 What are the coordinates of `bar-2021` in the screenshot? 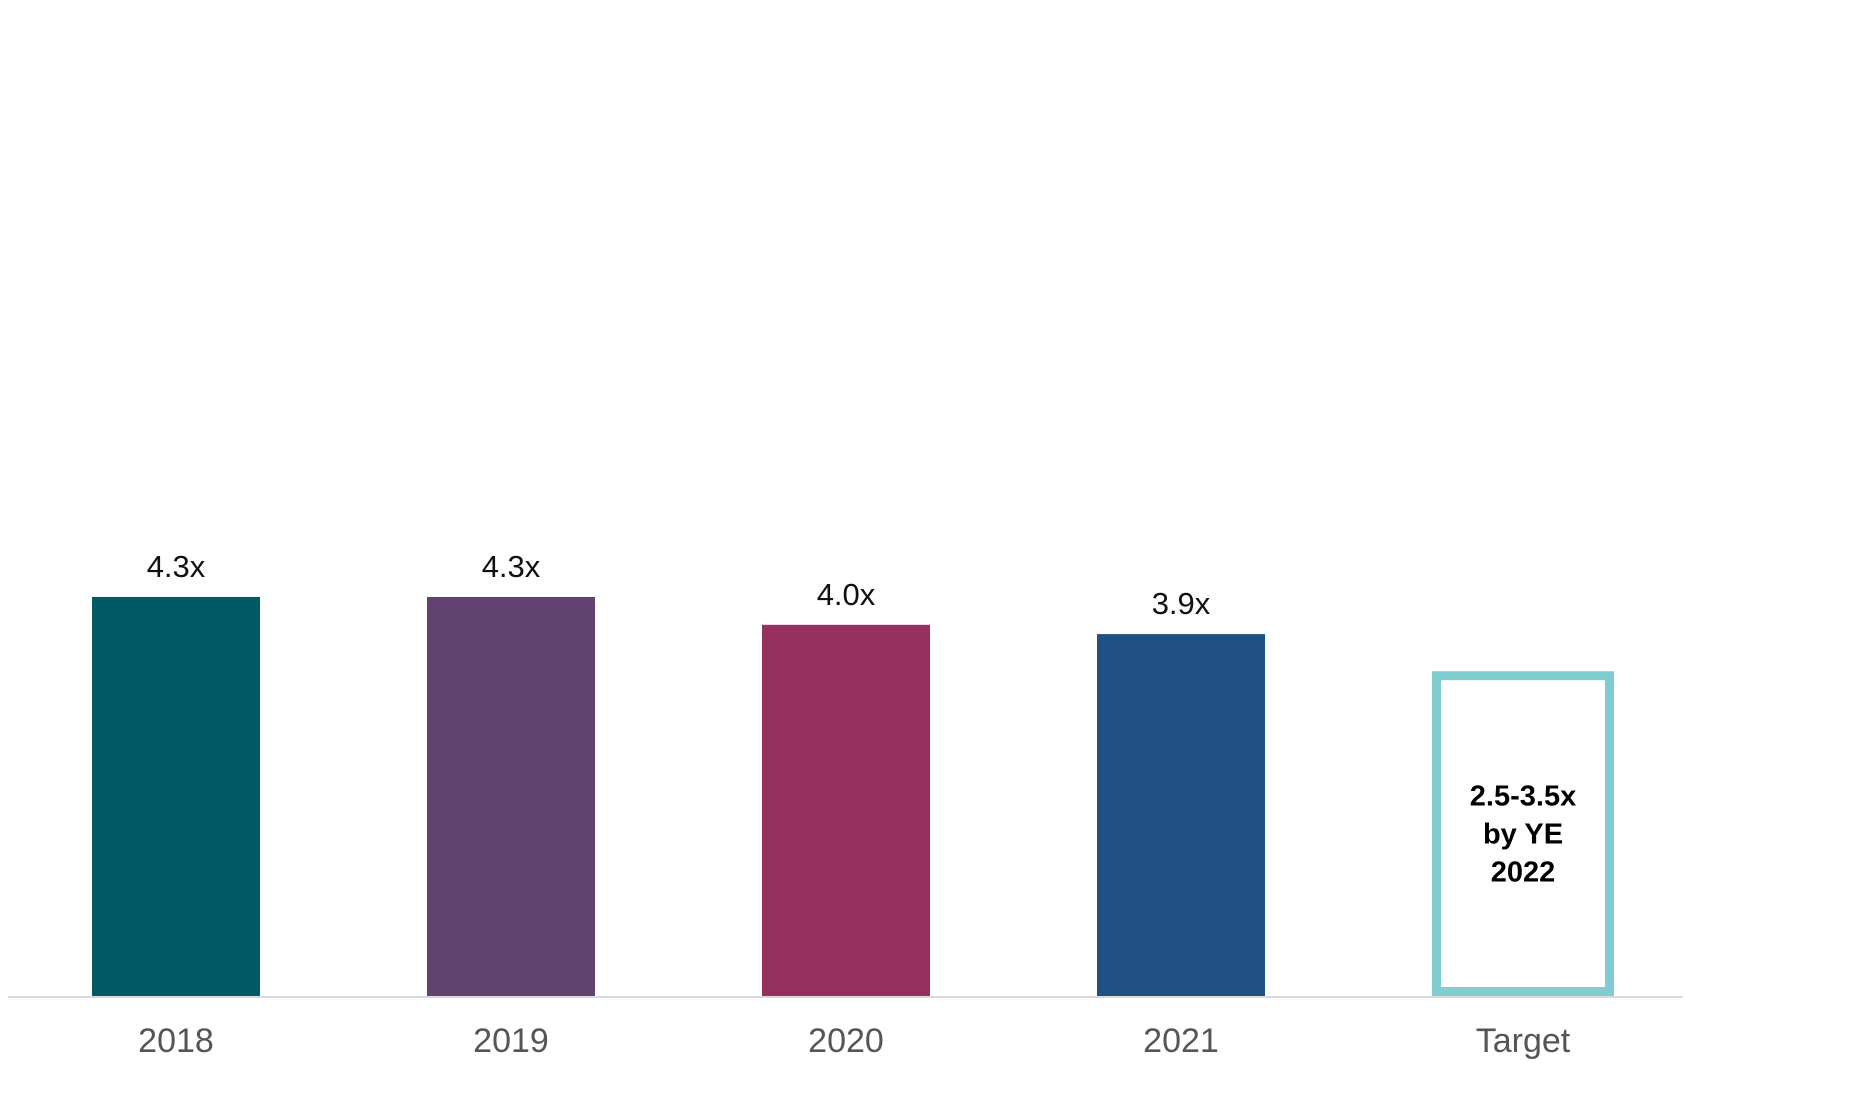 It's located at (1181, 815).